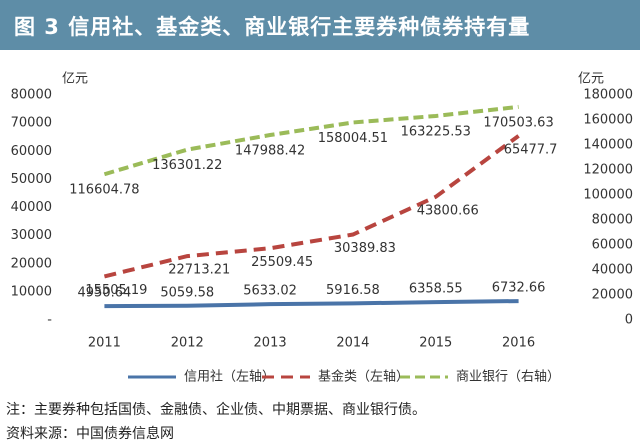 Image resolution: width=640 pixels, height=444 pixels. What do you see at coordinates (31, 263) in the screenshot?
I see `y-tick-label: 20000` at bounding box center [31, 263].